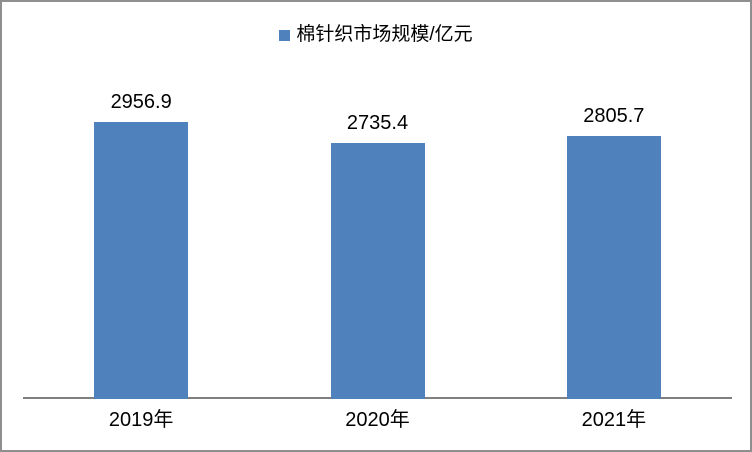  I want to click on bar-value-label: 2805.7, so click(614, 116).